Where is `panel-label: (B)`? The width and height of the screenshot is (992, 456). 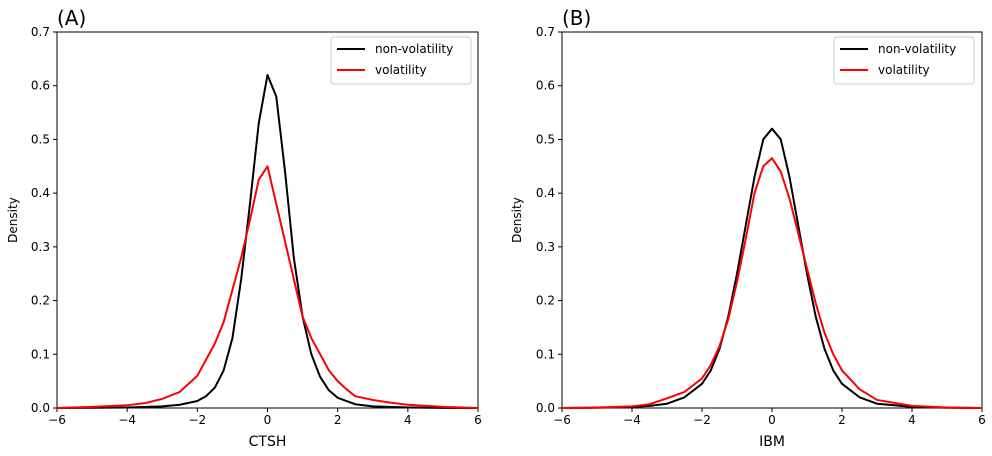 panel-label: (B) is located at coordinates (576, 18).